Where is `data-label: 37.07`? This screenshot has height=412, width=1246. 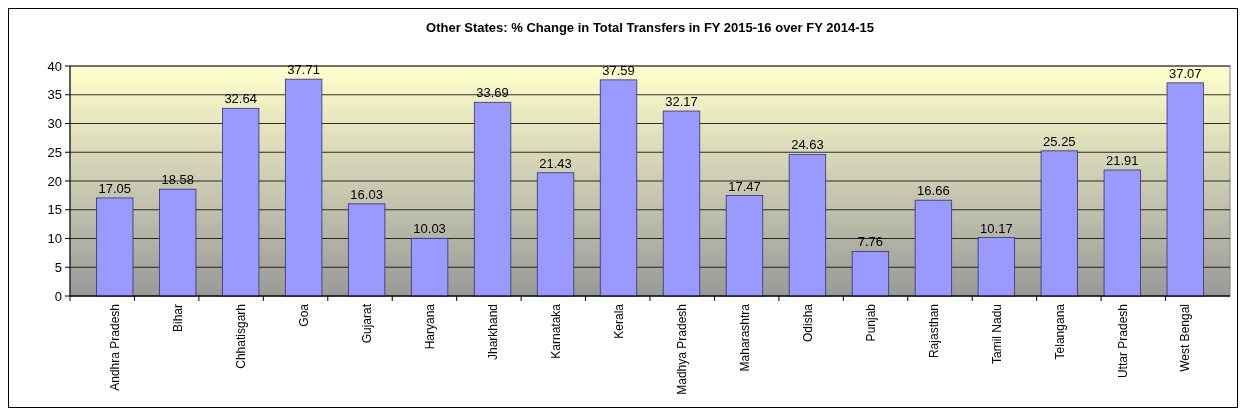
data-label: 37.07 is located at coordinates (1185, 73).